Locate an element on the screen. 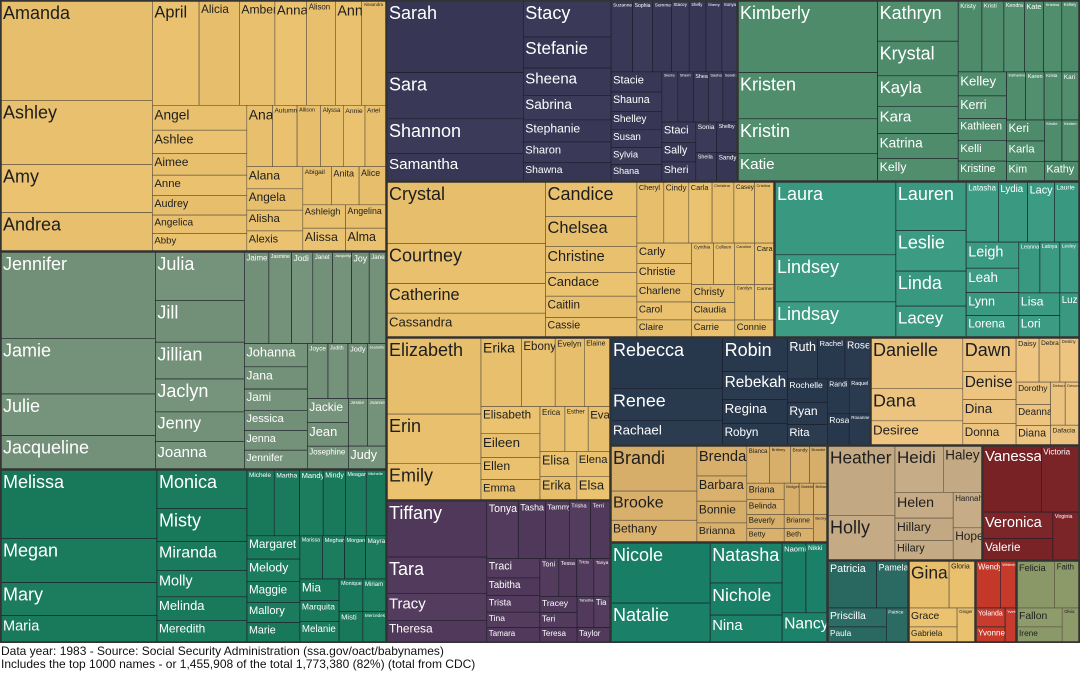 Image resolution: width=1080 pixels, height=675 pixels. cell-label-monique: Monique is located at coordinates (351, 584).